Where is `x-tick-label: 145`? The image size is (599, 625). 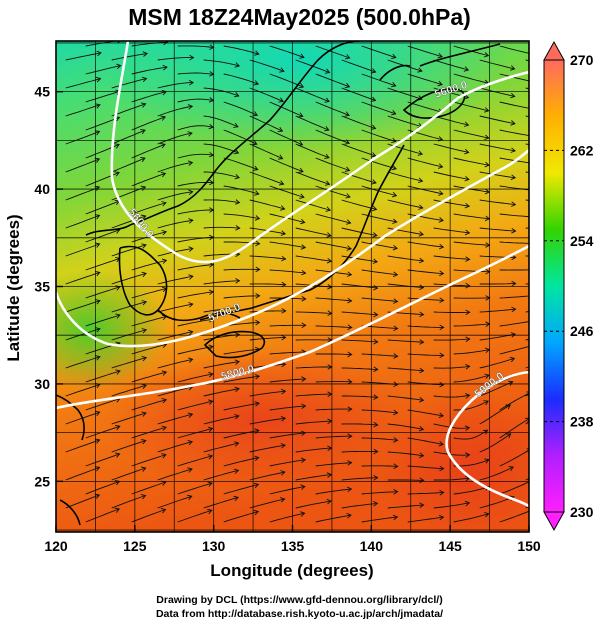 x-tick-label: 145 is located at coordinates (450, 546).